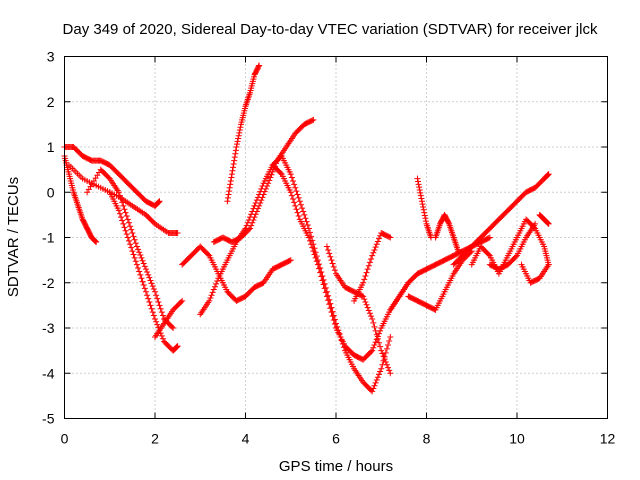 The width and height of the screenshot is (640, 480). Describe the element at coordinates (236, 273) in the screenshot. I see `series-sat-g` at that location.